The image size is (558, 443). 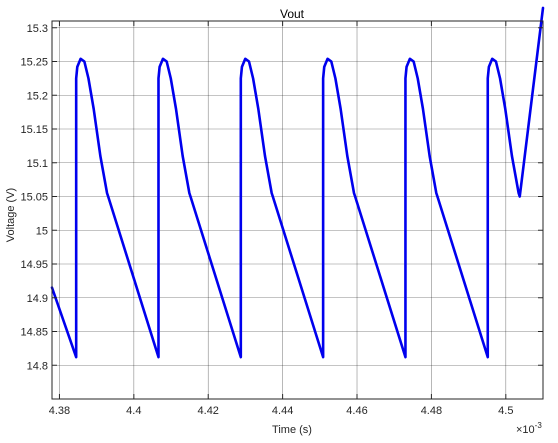 What do you see at coordinates (37, 164) in the screenshot?
I see `y-tick-label: 15.1` at bounding box center [37, 164].